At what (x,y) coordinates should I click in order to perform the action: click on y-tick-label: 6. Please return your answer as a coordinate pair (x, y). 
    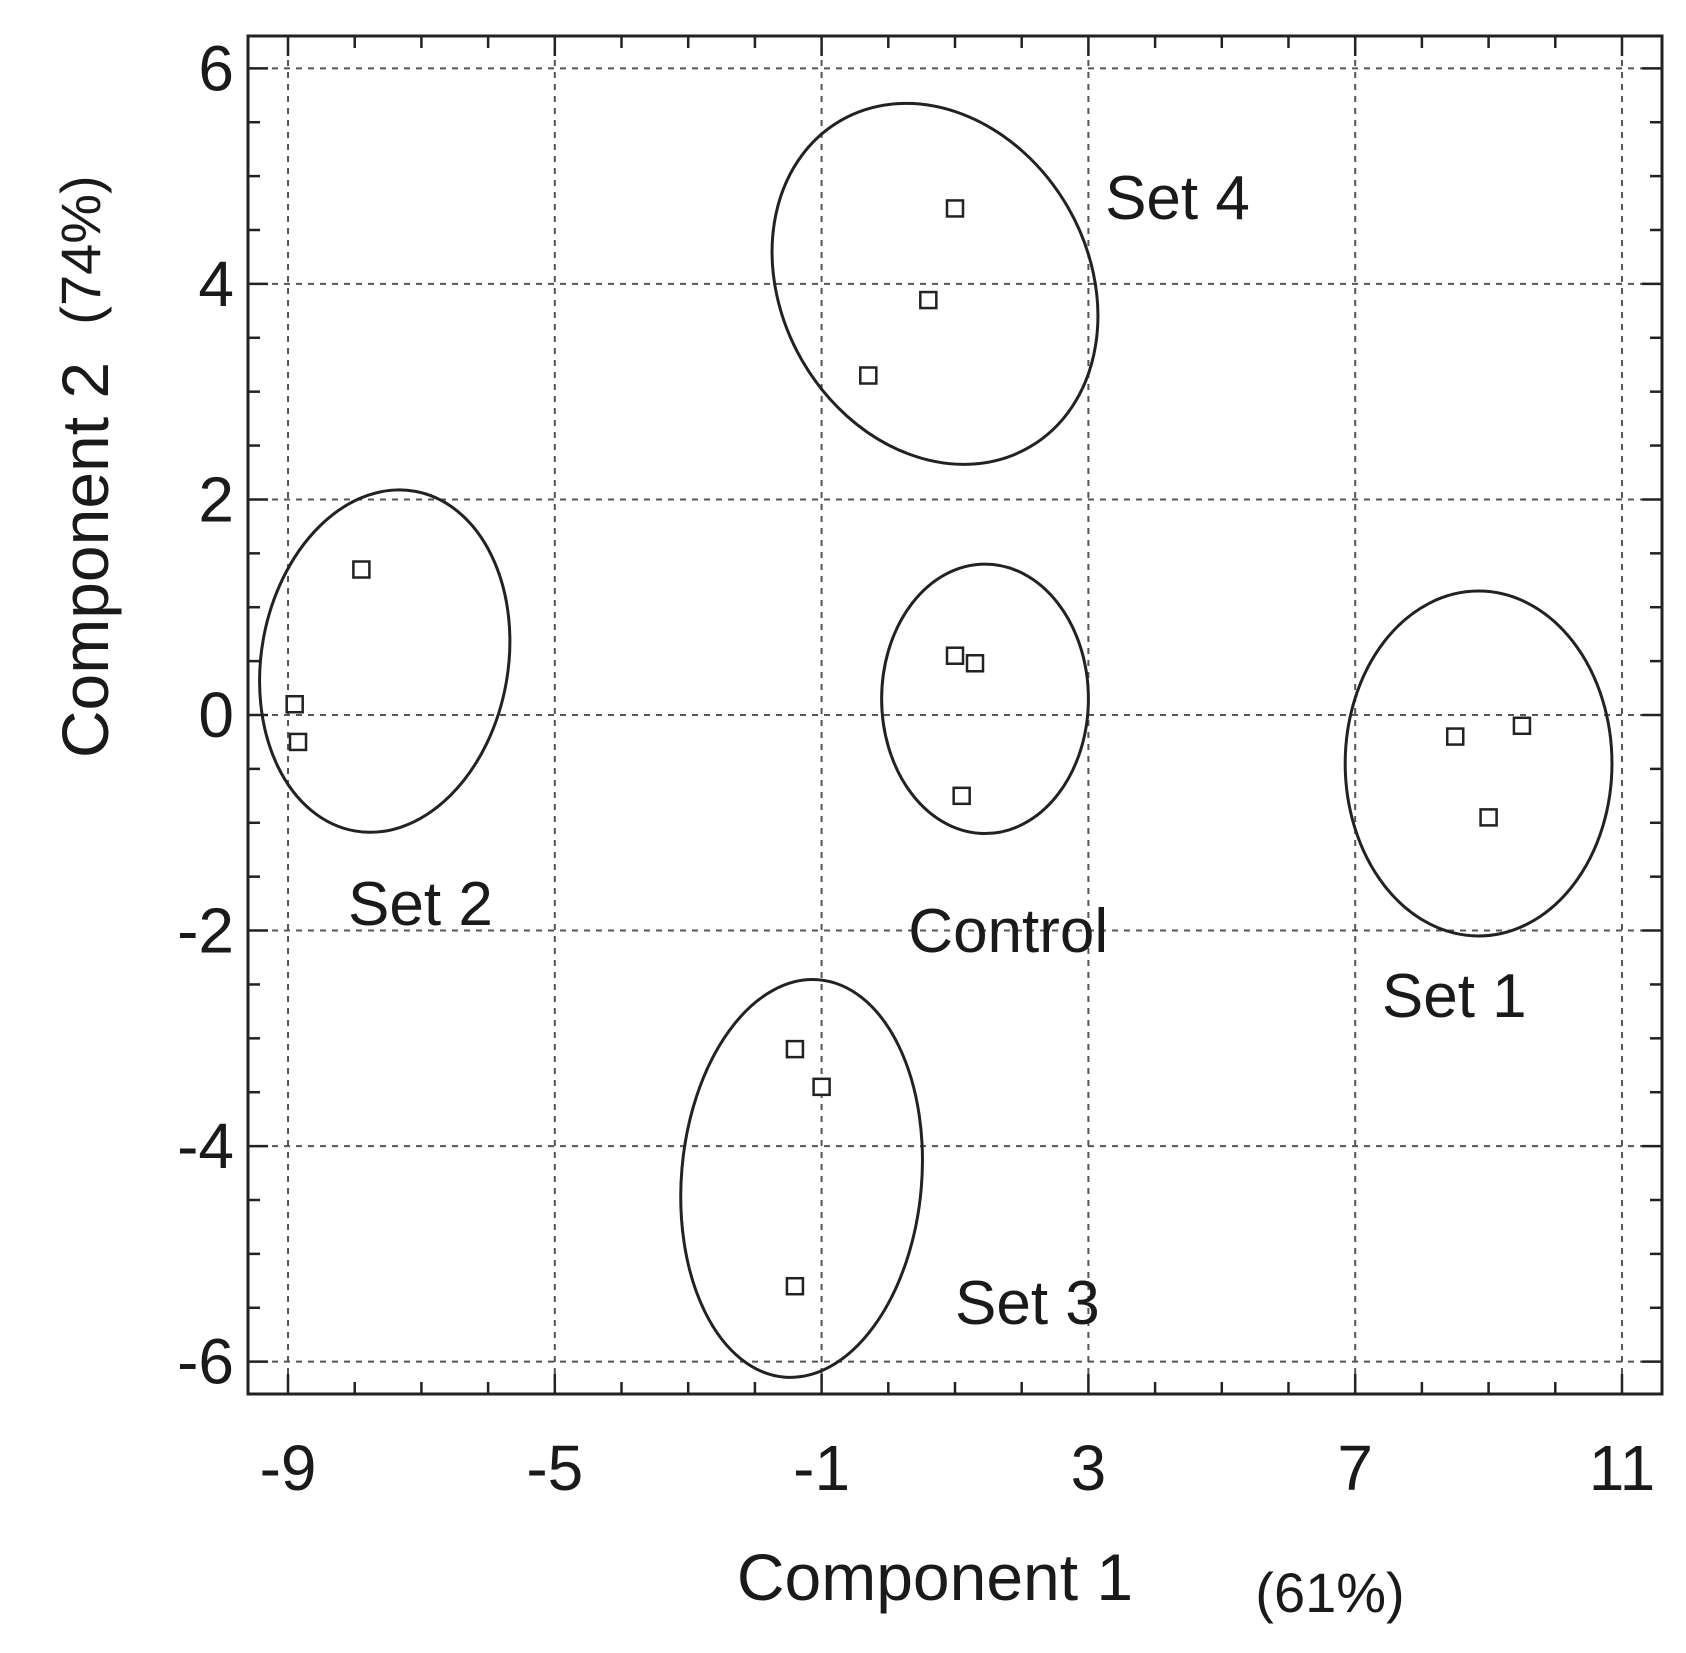
    Looking at the image, I should click on (216, 68).